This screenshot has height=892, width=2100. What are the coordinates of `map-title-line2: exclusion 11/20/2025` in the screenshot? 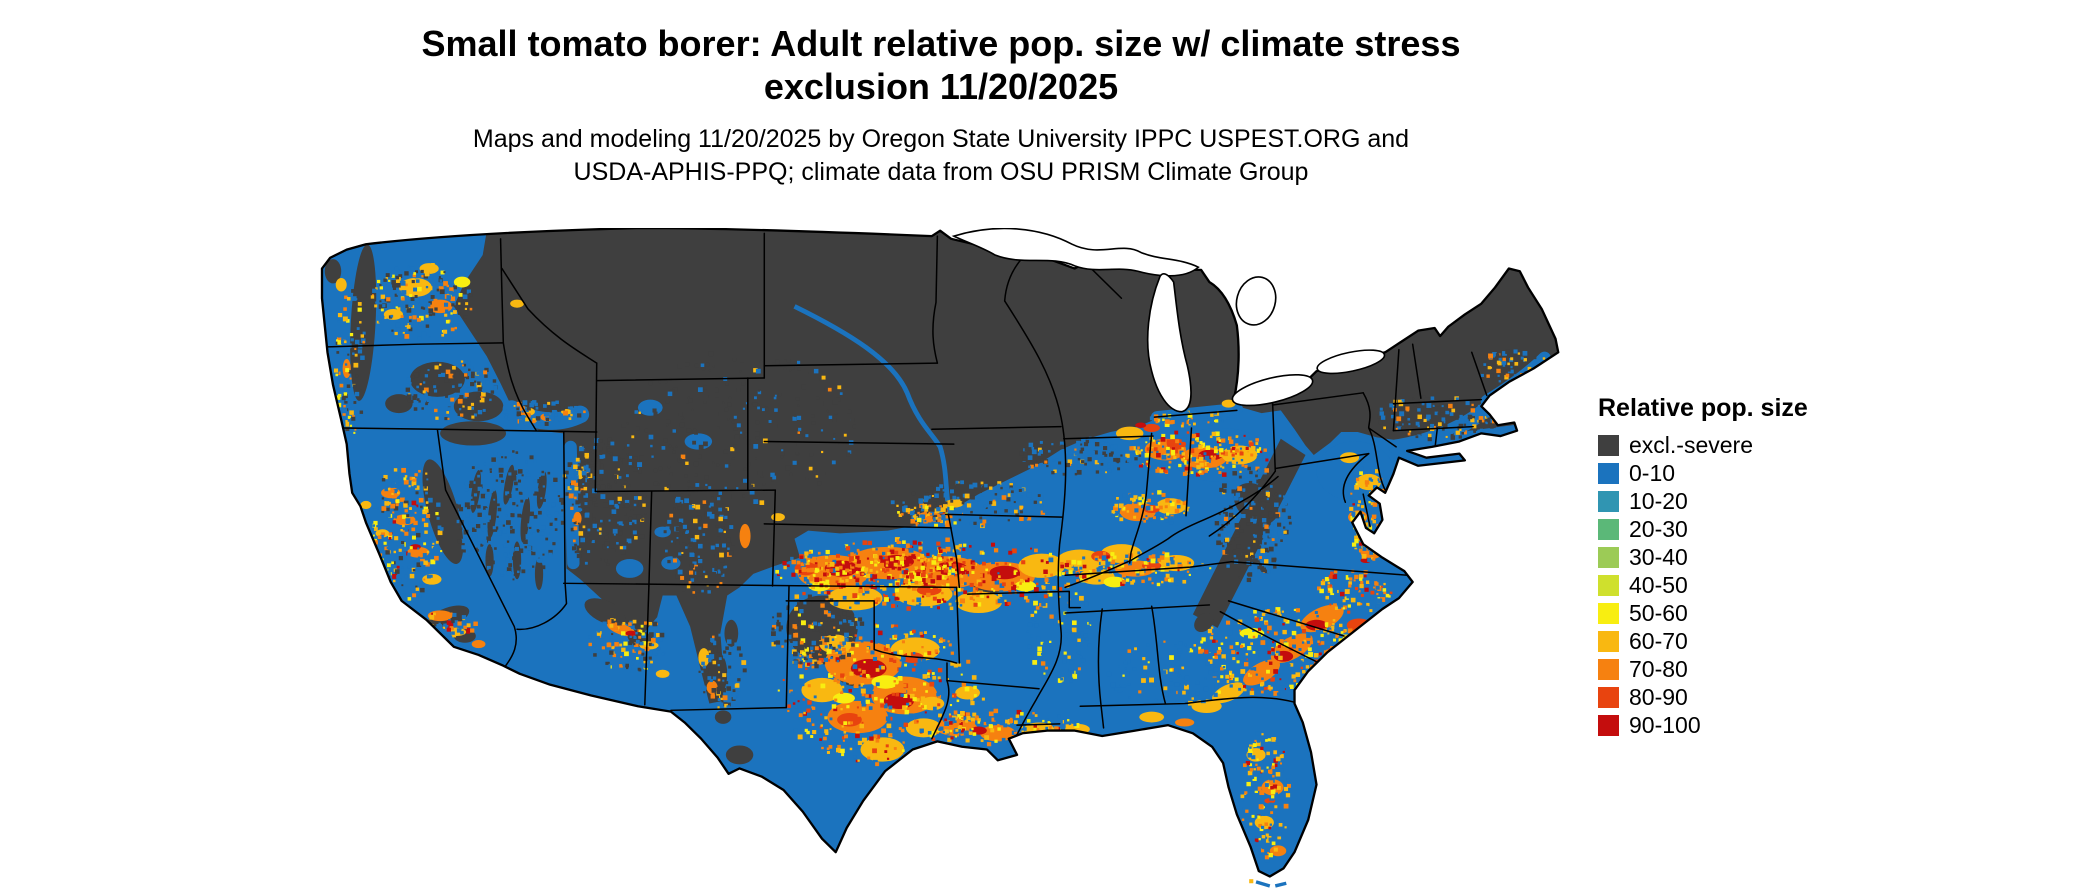 It's located at (941, 86).